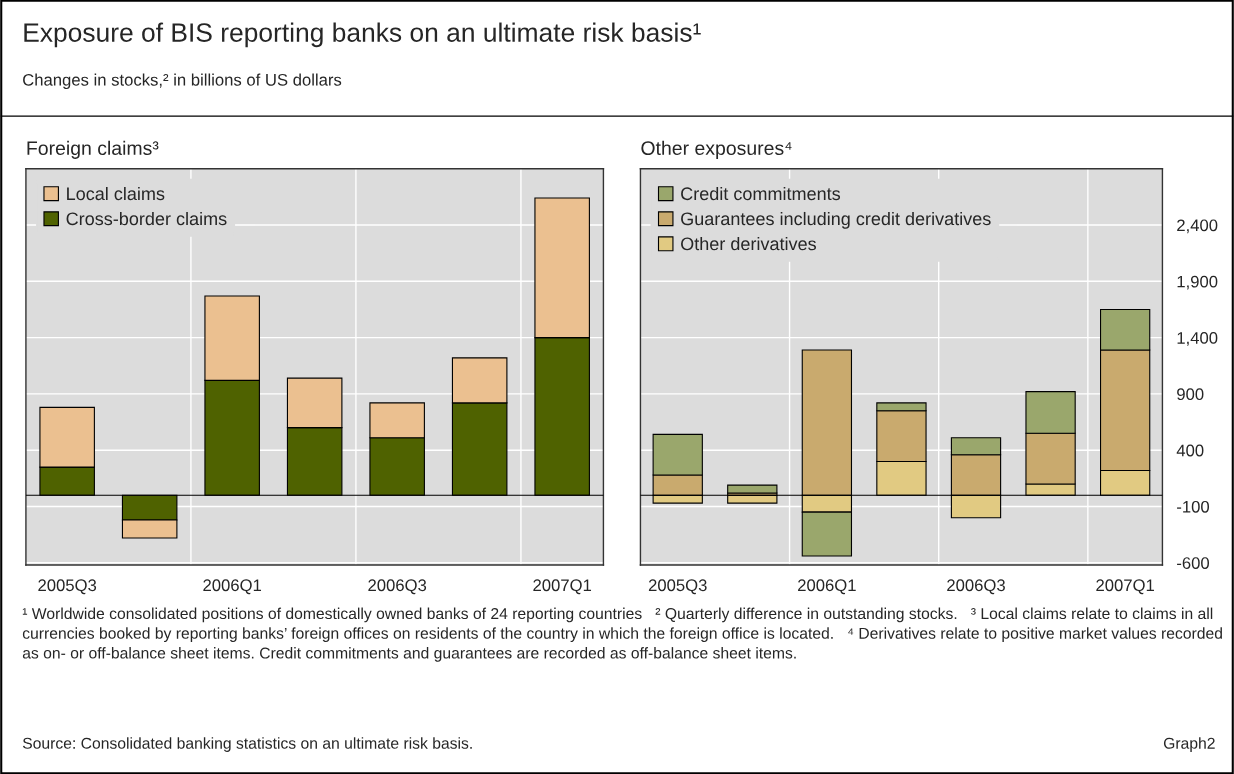 This screenshot has width=1234, height=774. What do you see at coordinates (1197, 226) in the screenshot?
I see `y-tick-label: 2,400` at bounding box center [1197, 226].